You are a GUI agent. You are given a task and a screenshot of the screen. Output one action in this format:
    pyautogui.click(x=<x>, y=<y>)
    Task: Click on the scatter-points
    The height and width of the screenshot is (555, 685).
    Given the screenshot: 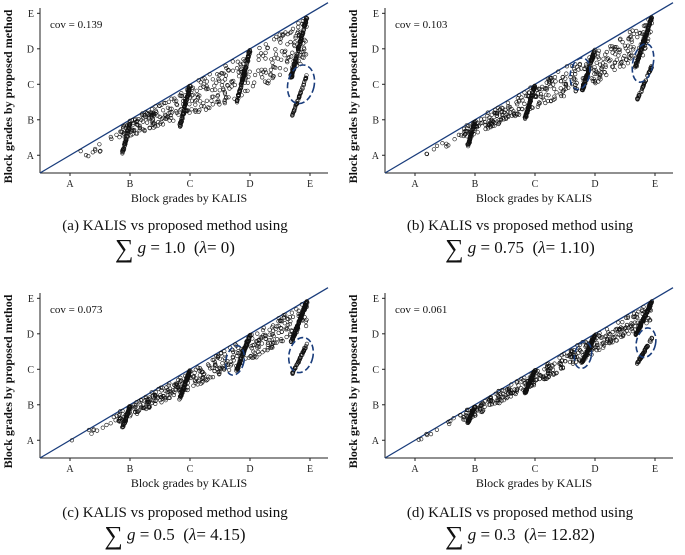 What is the action you would take?
    pyautogui.click(x=539, y=86)
    